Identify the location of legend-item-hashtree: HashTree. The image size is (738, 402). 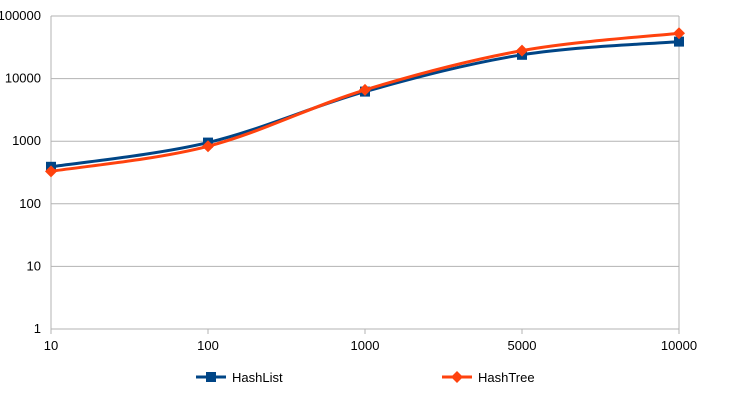
(488, 377).